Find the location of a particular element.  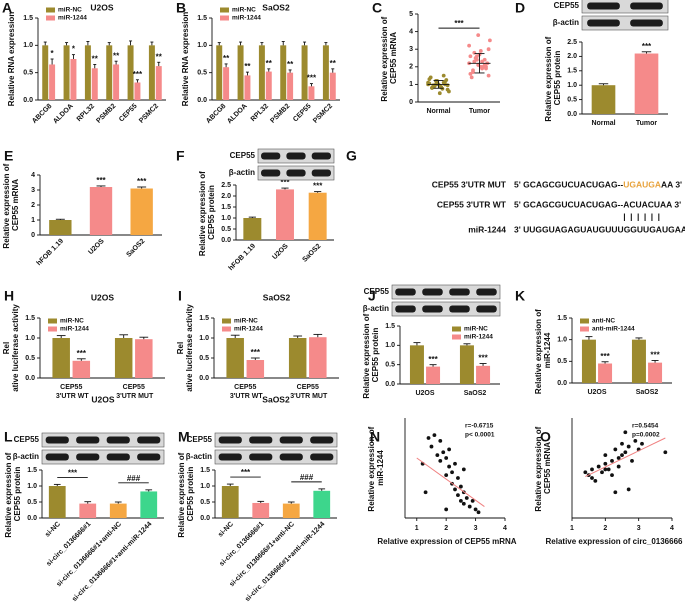

x-tick-label: ABCG8 is located at coordinates (216, 114).